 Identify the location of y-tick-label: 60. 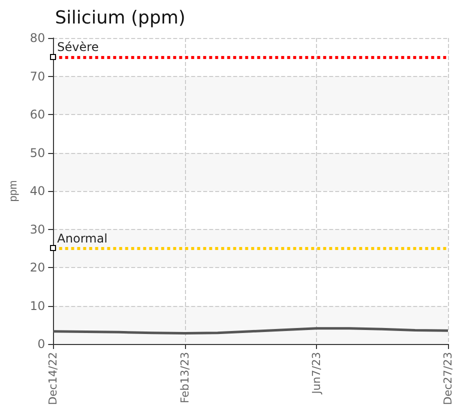
(38, 115).